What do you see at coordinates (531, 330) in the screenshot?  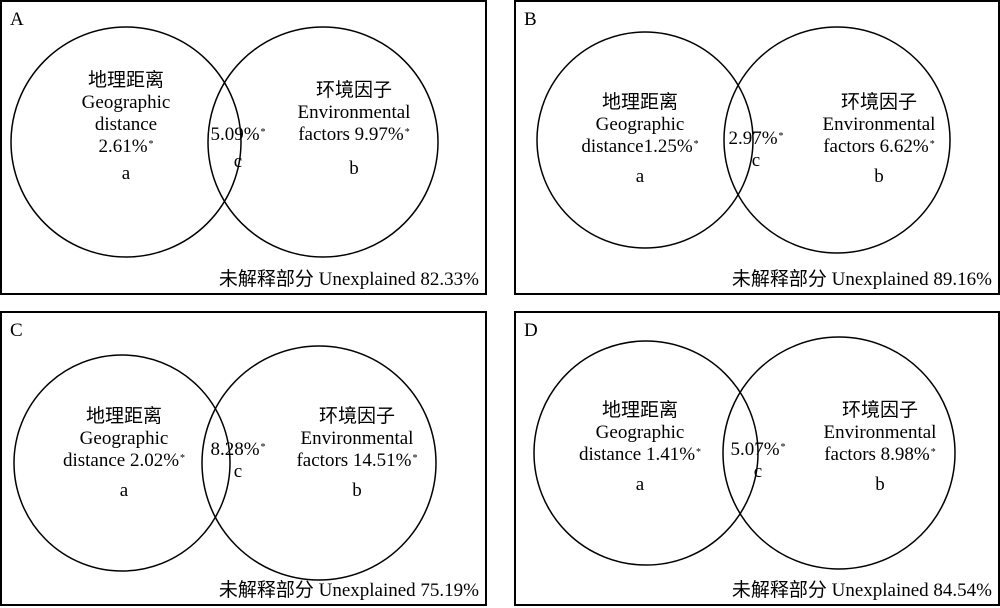 I see `panel-letter: D` at bounding box center [531, 330].